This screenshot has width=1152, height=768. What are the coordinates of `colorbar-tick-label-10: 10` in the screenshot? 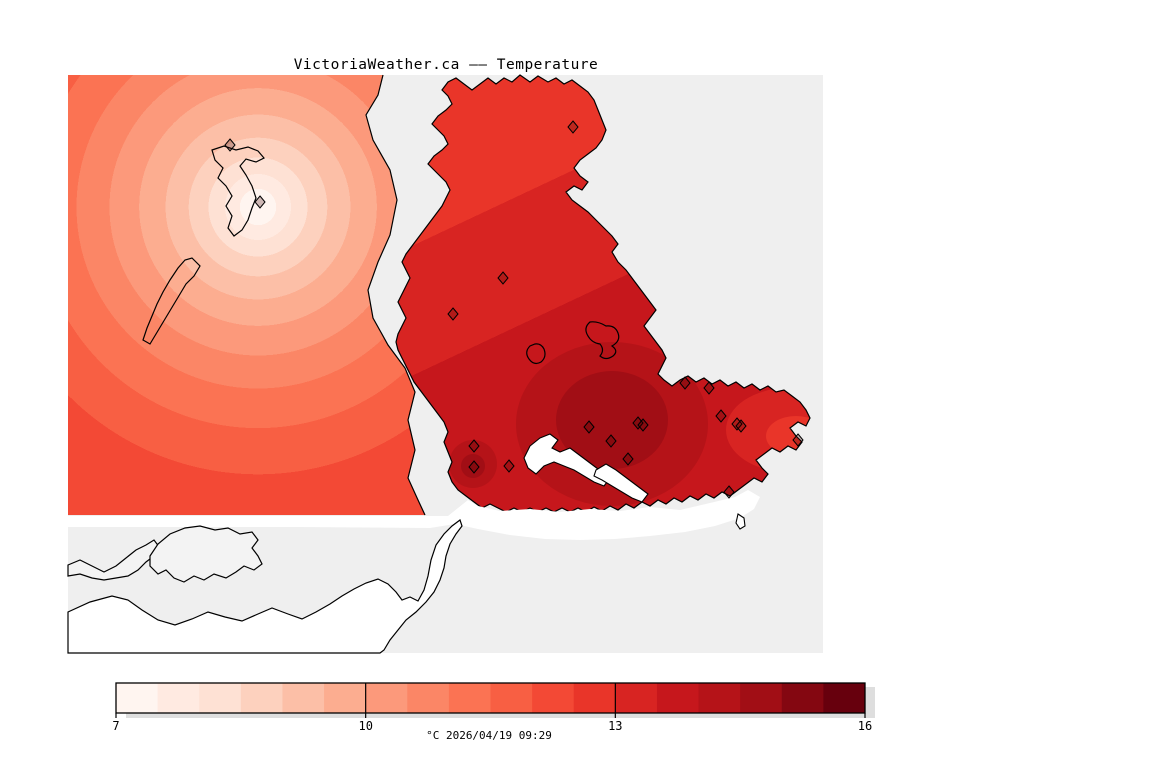 It's located at (365, 726).